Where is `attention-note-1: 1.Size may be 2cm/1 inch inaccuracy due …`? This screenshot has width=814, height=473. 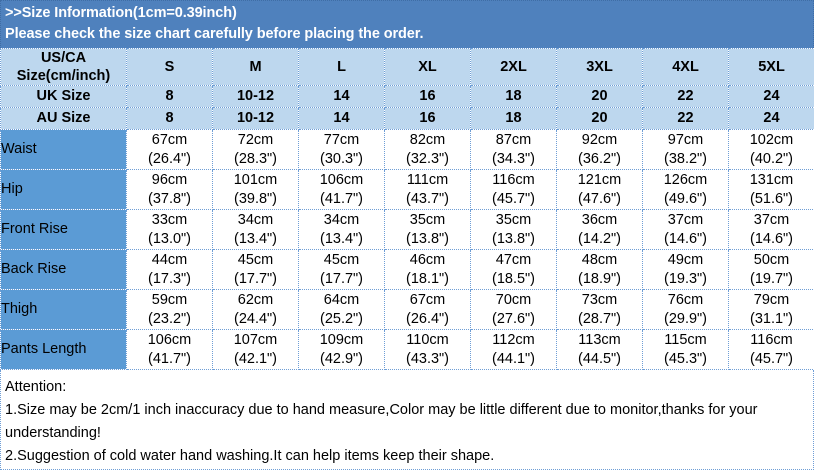
attention-note-1: 1.Size may be 2cm/1 inch inaccuracy due … is located at coordinates (381, 410).